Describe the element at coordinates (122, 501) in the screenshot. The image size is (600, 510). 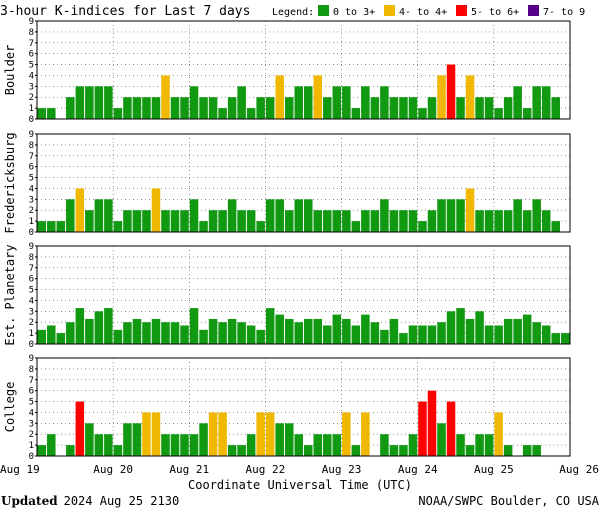
I see `updated-value: 2024 Aug 25 2130` at that location.